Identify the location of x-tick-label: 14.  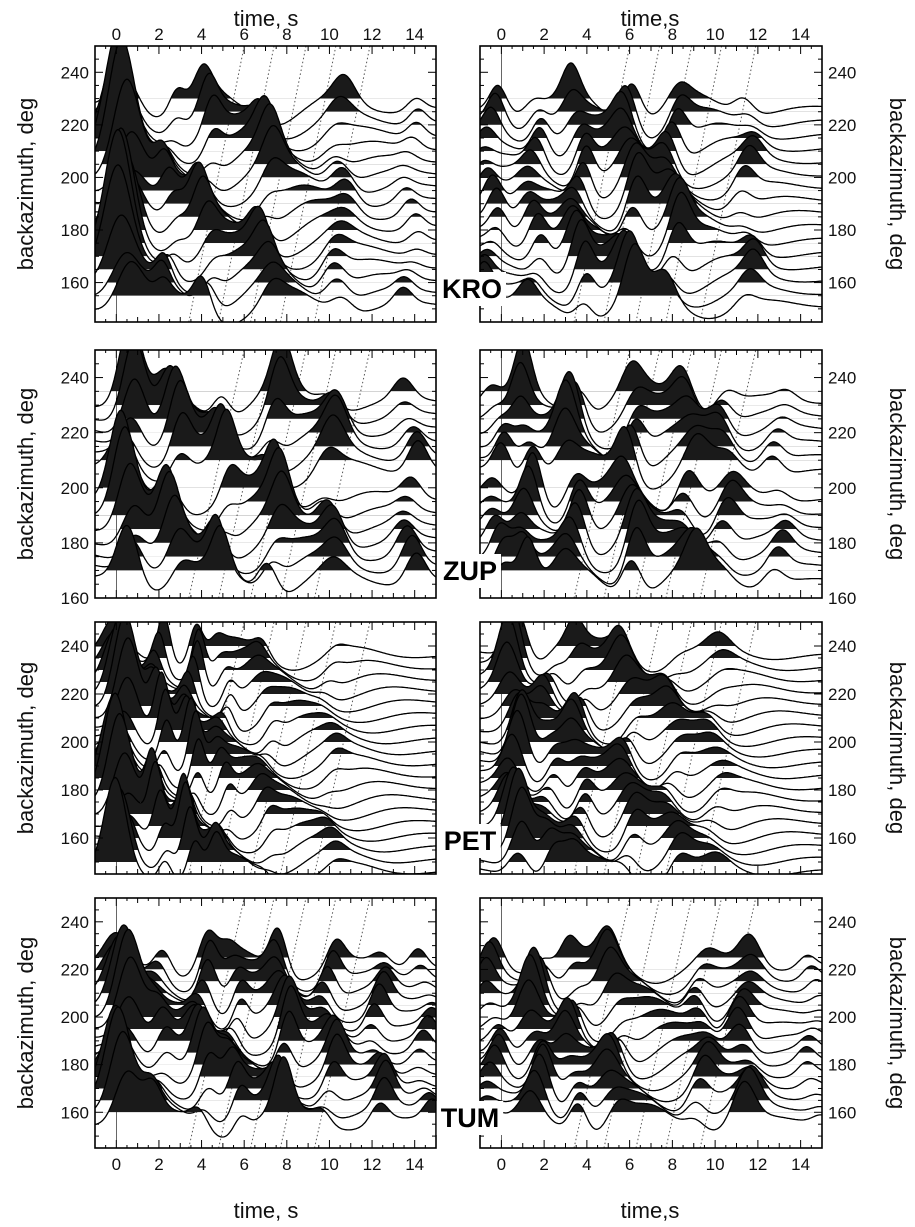
(800, 34).